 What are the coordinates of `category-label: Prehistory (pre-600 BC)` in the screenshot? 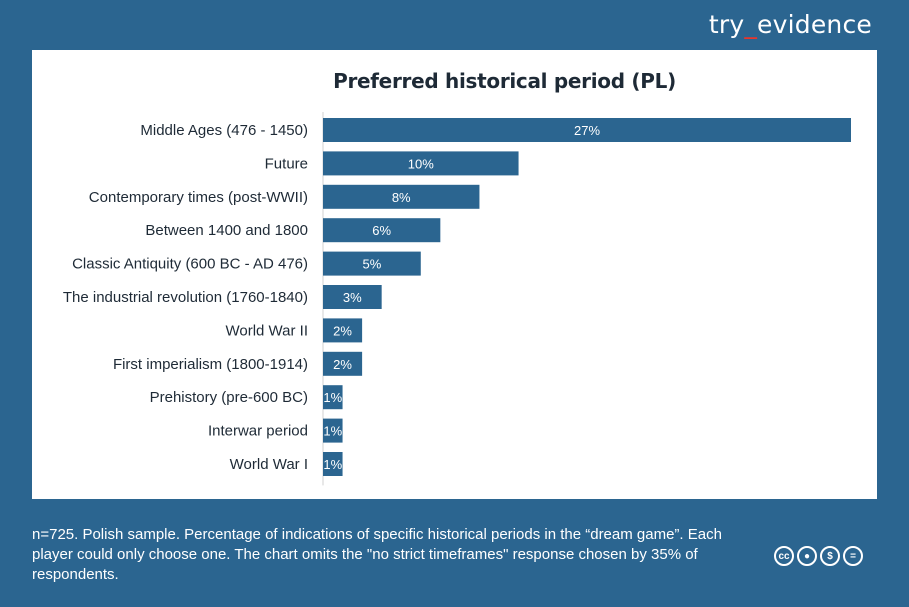 It's located at (229, 397).